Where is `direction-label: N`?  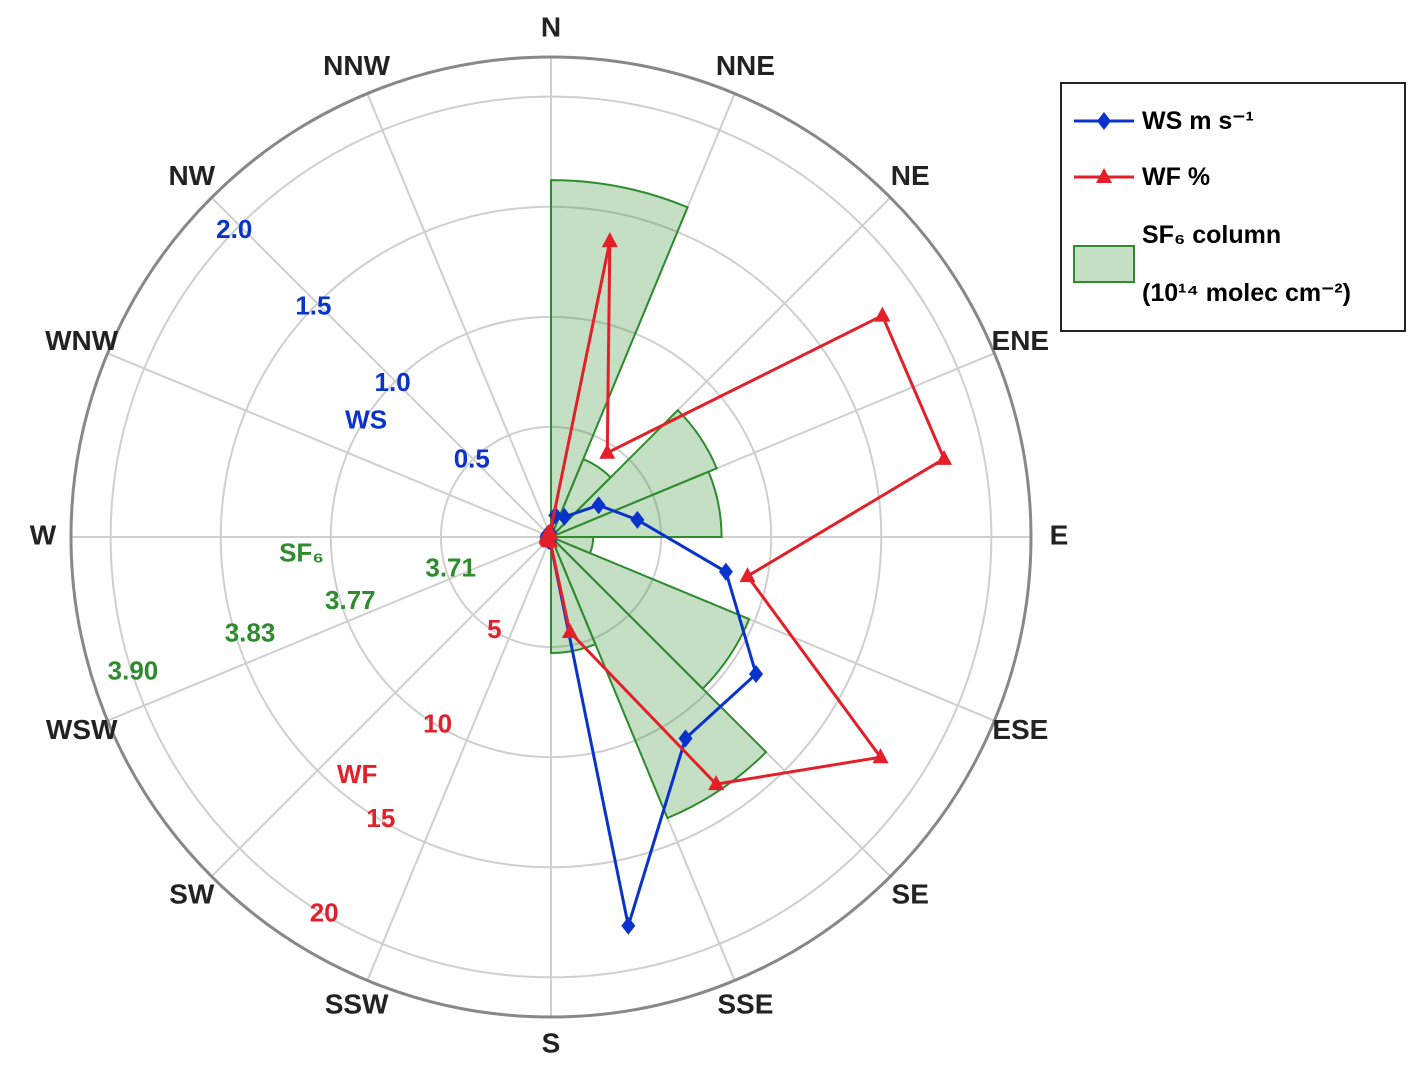
direction-label: N is located at coordinates (551, 26).